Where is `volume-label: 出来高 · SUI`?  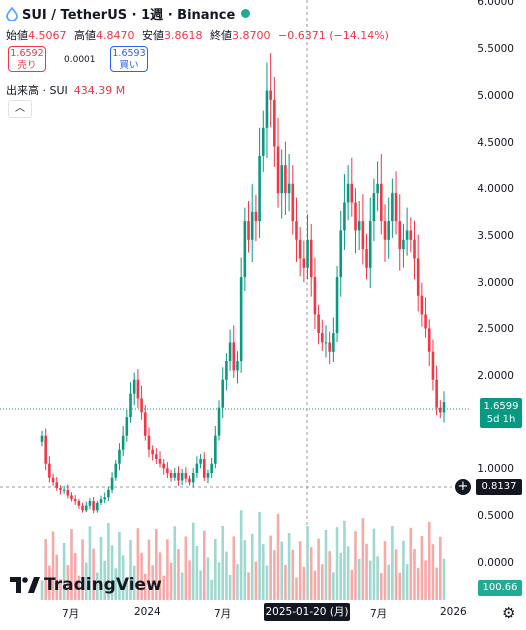 volume-label: 出来高 · SUI is located at coordinates (37, 90).